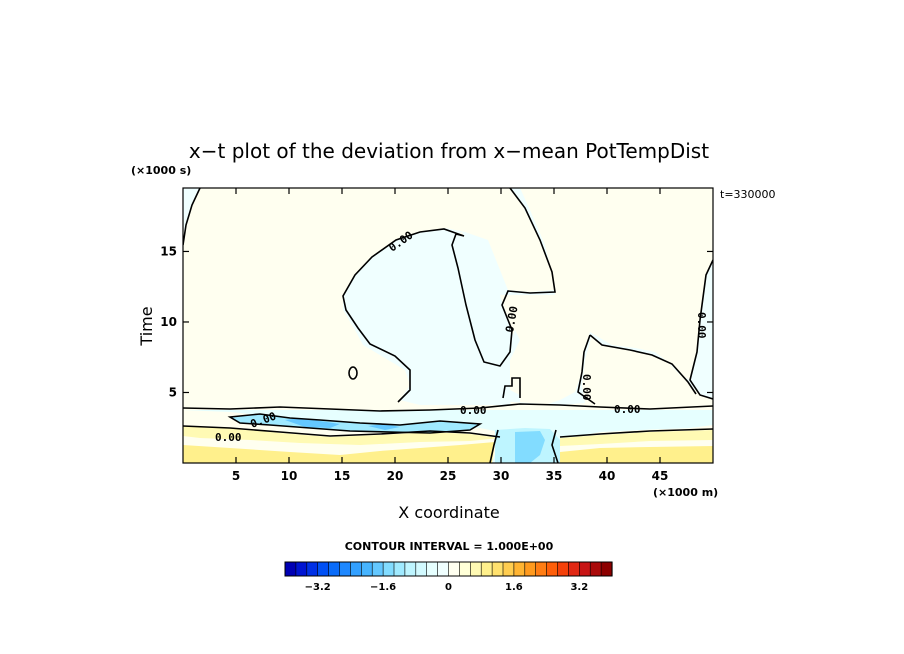  I want to click on x-tick-label: 5, so click(236, 476).